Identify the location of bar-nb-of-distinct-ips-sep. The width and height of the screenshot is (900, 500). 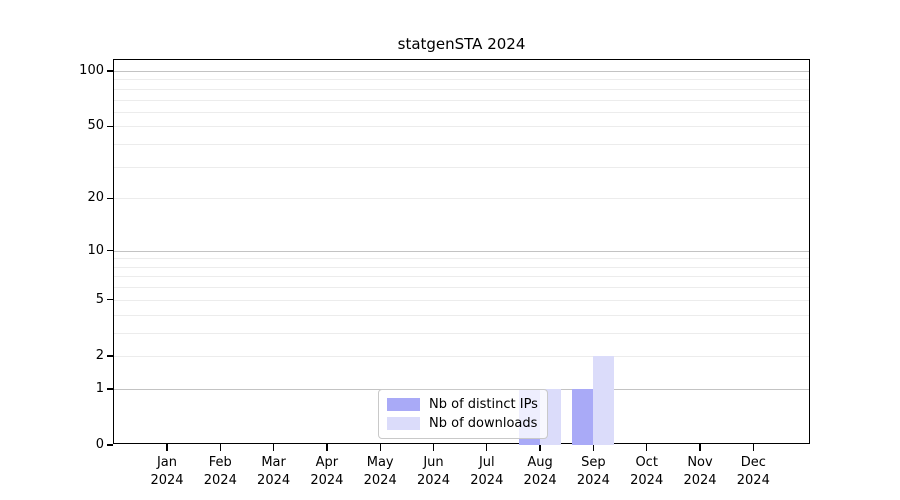
(583, 416).